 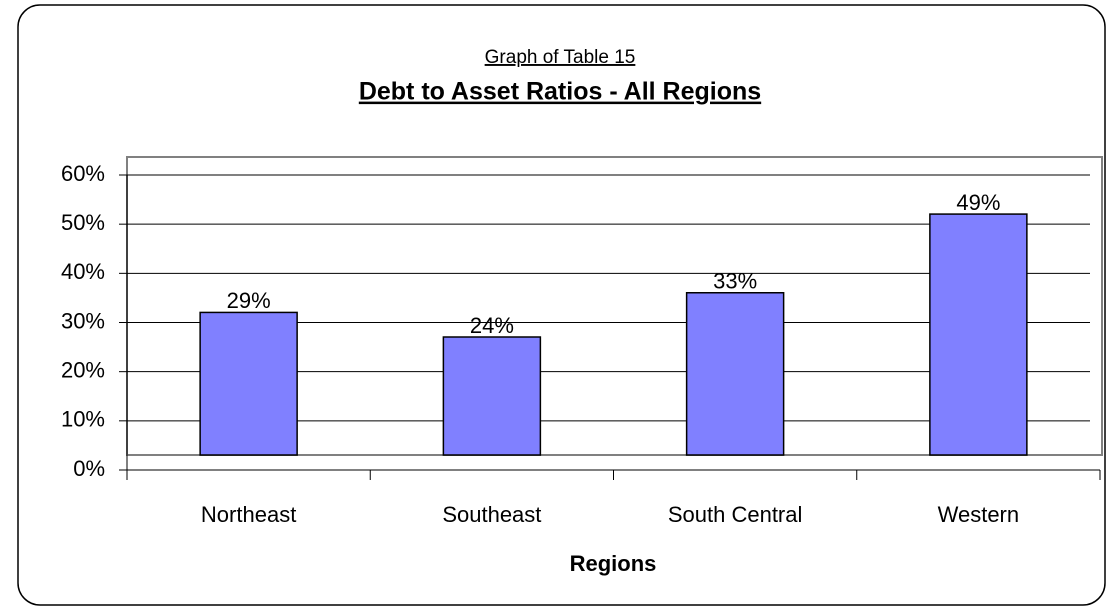 What do you see at coordinates (83, 222) in the screenshot?
I see `y-tick-label: 50%` at bounding box center [83, 222].